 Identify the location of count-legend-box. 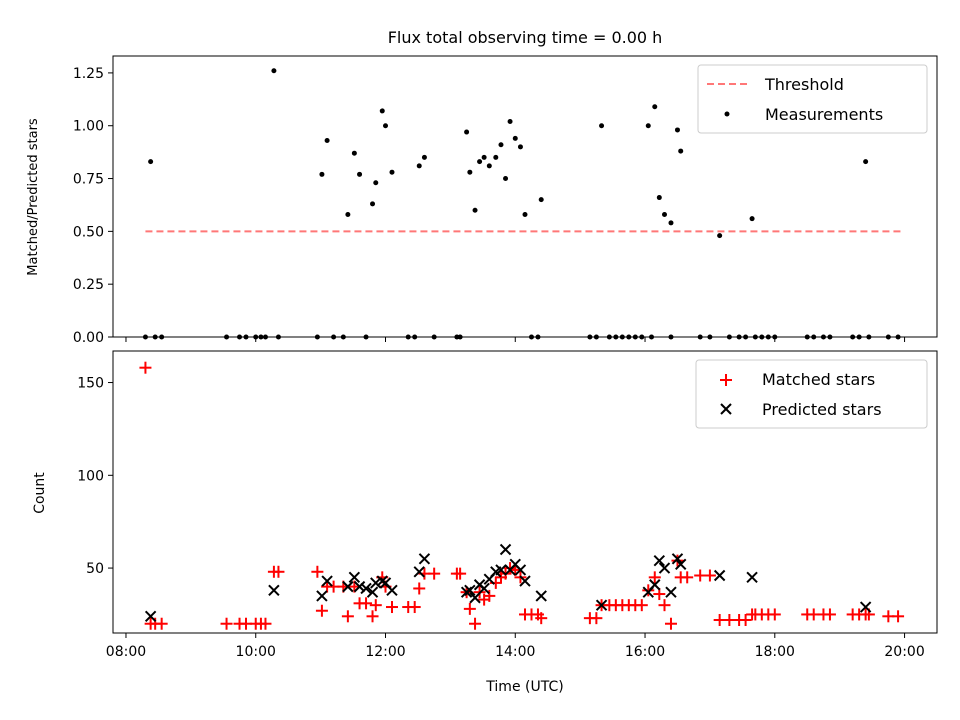
(811, 394).